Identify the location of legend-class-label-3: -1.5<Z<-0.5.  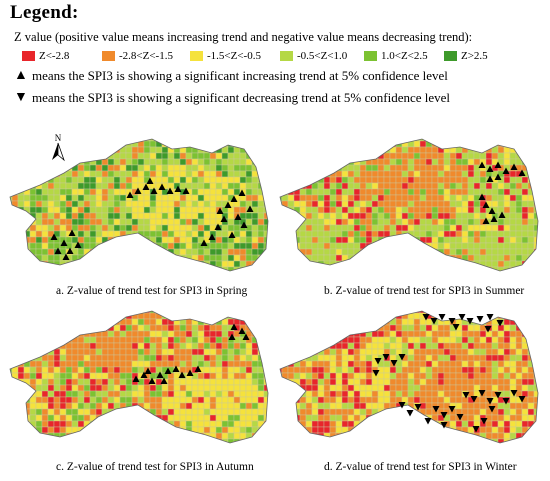
(234, 56).